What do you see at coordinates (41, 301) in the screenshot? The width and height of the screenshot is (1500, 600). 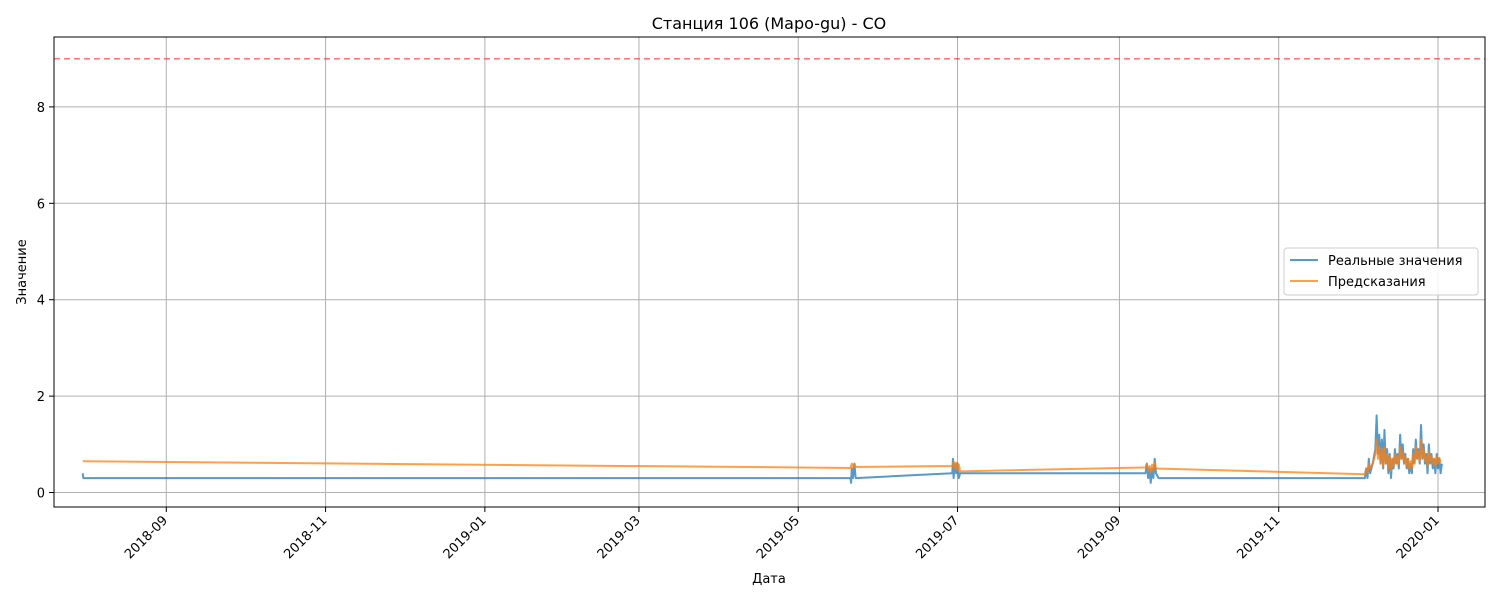 I see `y-tick-label: 4` at bounding box center [41, 301].